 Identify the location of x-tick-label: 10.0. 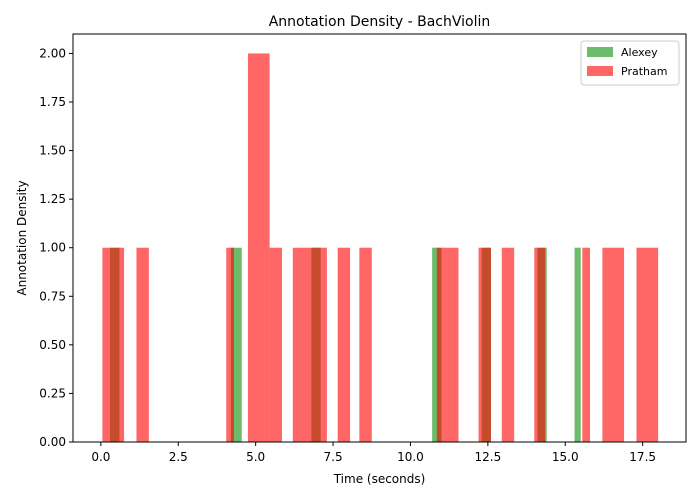
(410, 457).